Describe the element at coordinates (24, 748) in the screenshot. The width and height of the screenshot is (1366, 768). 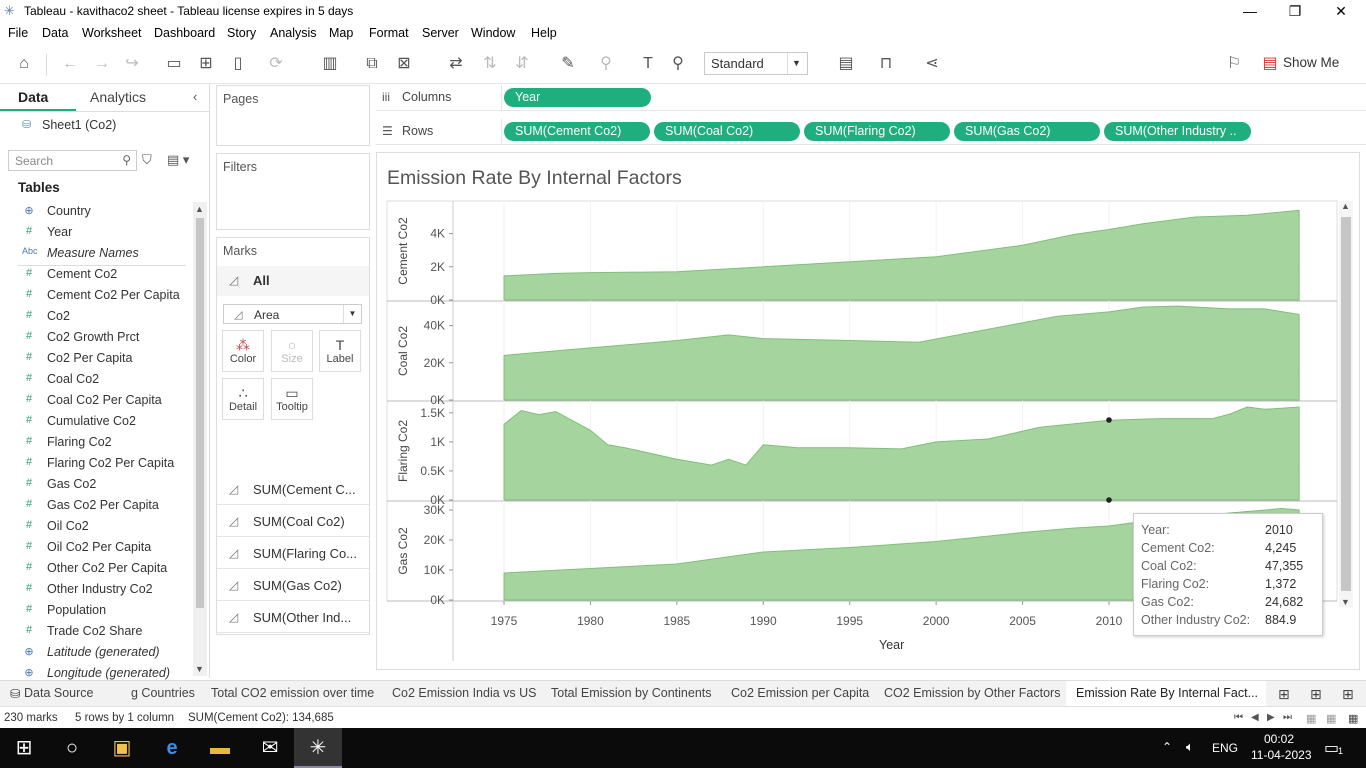
I see `windows-start-icon: ⊞` at that location.